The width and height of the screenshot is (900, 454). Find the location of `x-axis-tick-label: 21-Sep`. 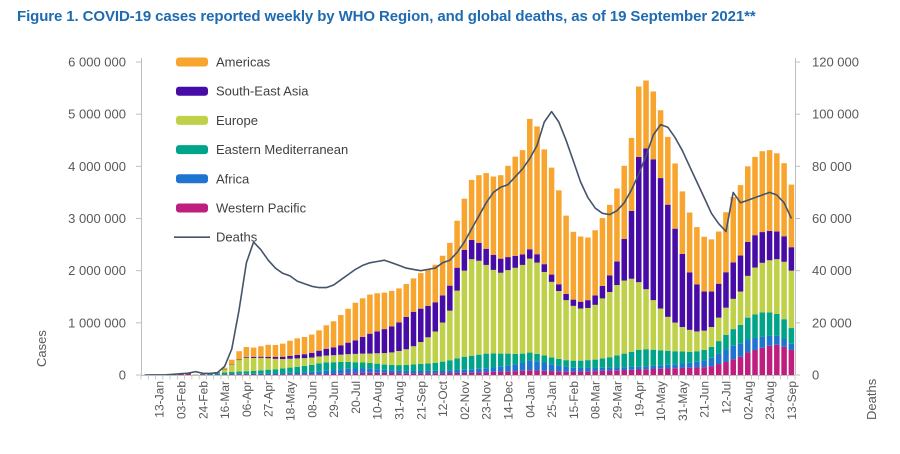

x-axis-tick-label: 21-Sep is located at coordinates (421, 400).